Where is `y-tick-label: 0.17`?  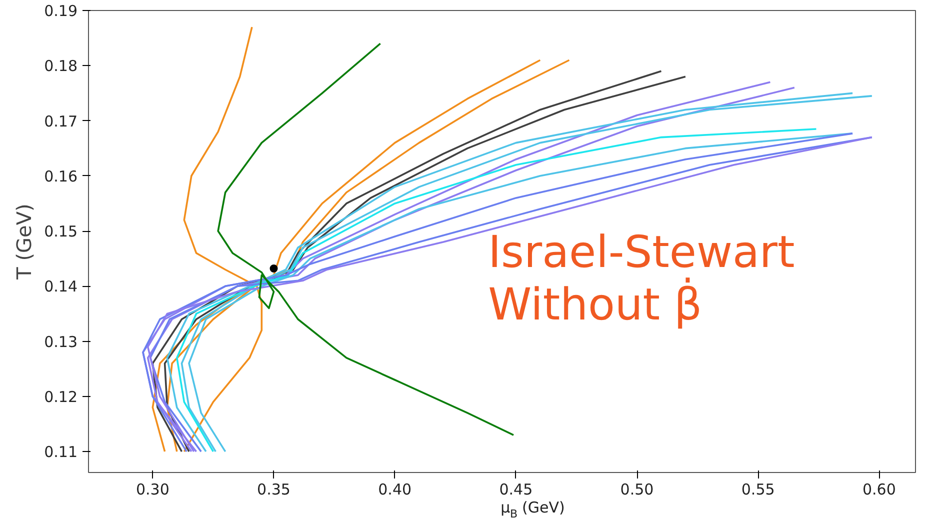
y-tick-label: 0.17 is located at coordinates (61, 121).